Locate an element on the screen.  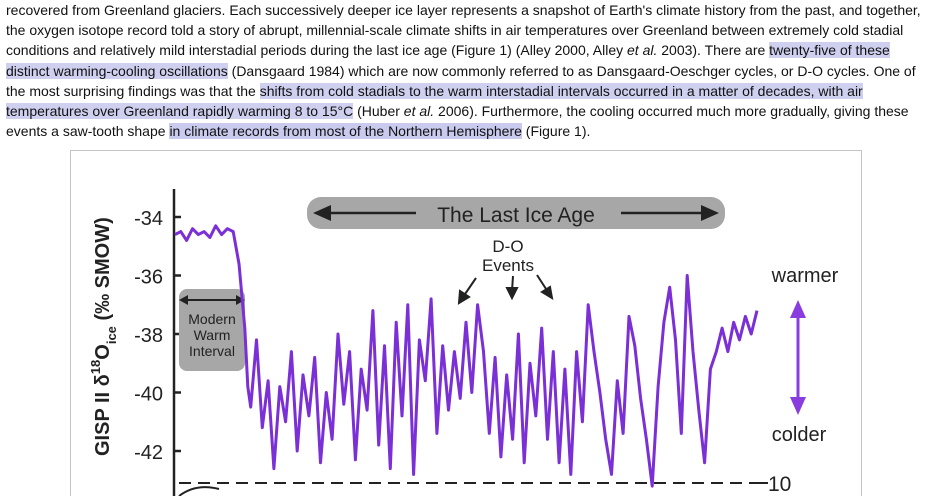
banner-title: The Last Ice Age is located at coordinates (516, 215).